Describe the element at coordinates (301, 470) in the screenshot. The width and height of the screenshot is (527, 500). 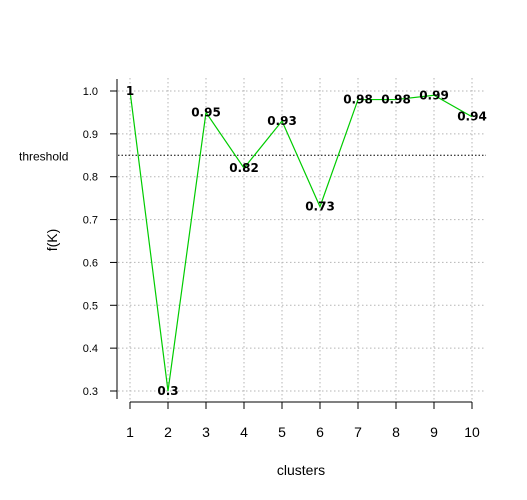
I see `x-axis-title: clusters` at that location.